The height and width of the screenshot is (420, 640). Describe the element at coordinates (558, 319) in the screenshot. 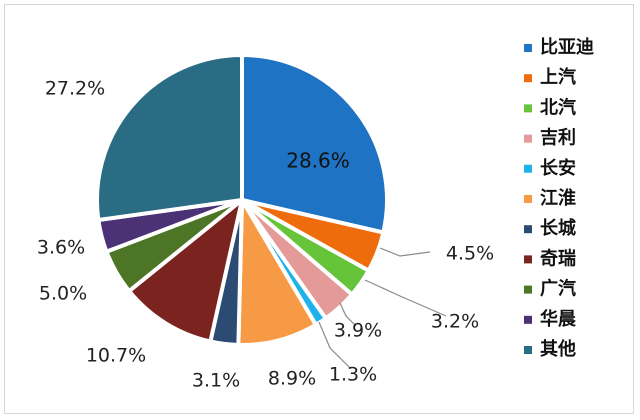

I see `legend-label-10: 华晨` at that location.